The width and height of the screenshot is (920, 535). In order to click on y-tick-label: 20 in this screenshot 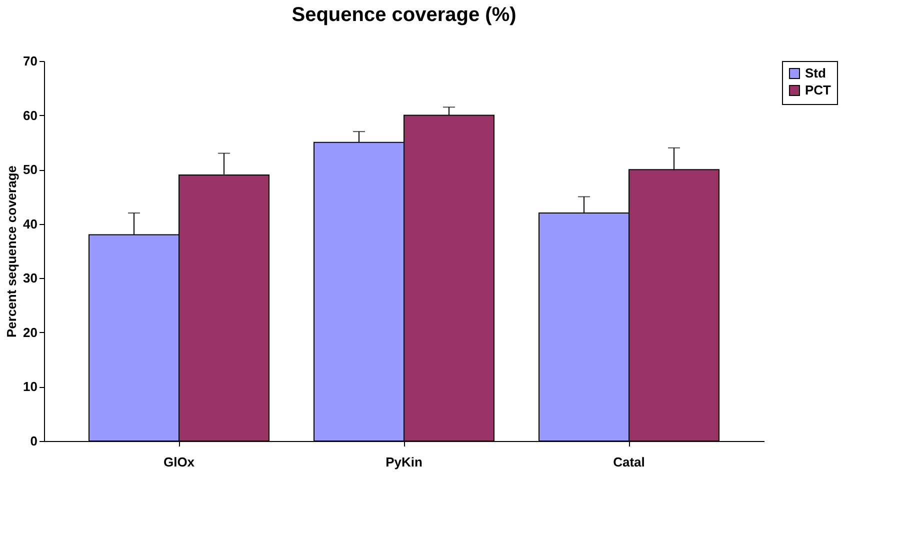, I will do `click(30, 332)`.